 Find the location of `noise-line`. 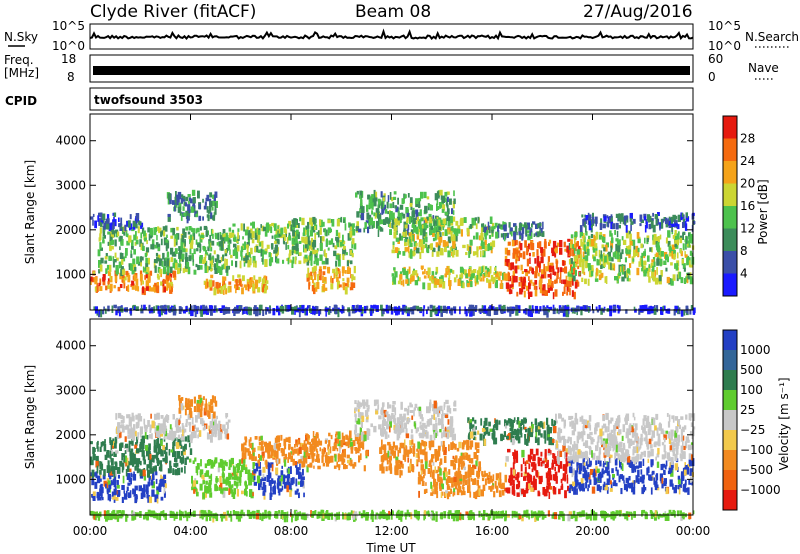

noise-line is located at coordinates (391, 34).